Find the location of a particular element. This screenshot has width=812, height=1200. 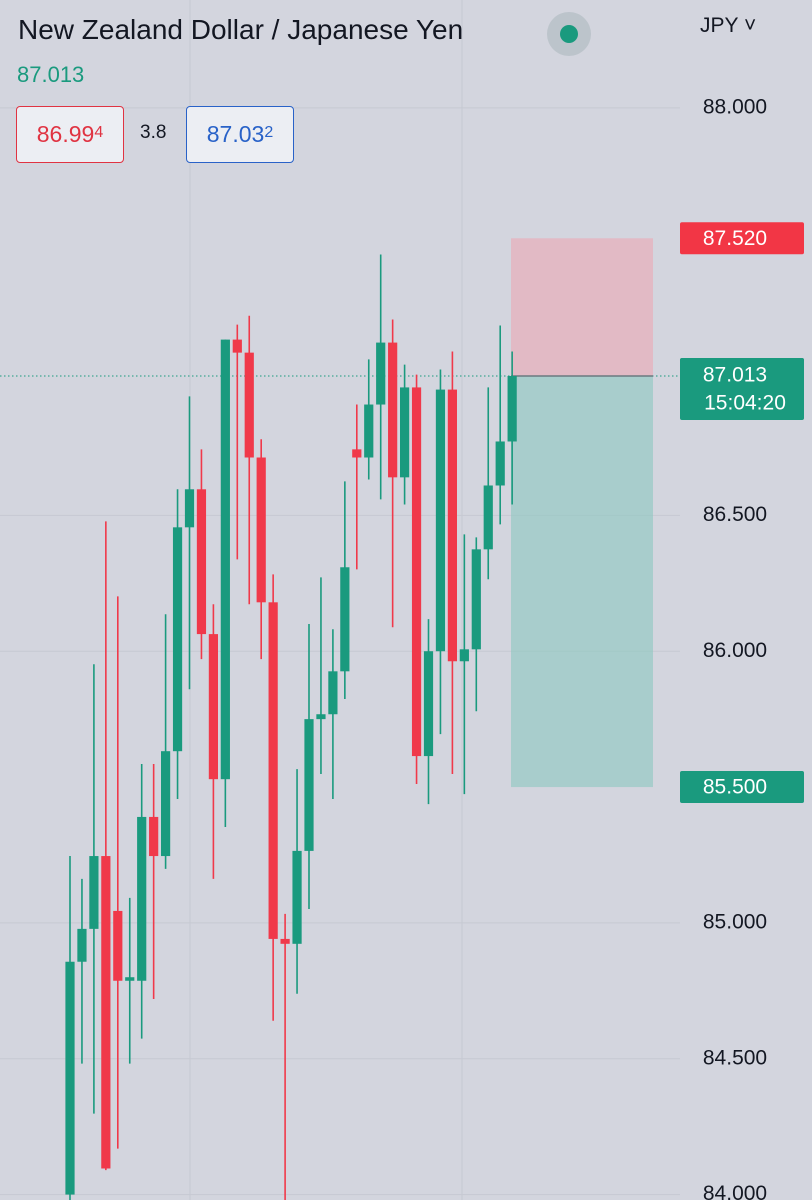

ask-price: 87.03 is located at coordinates (235, 134).